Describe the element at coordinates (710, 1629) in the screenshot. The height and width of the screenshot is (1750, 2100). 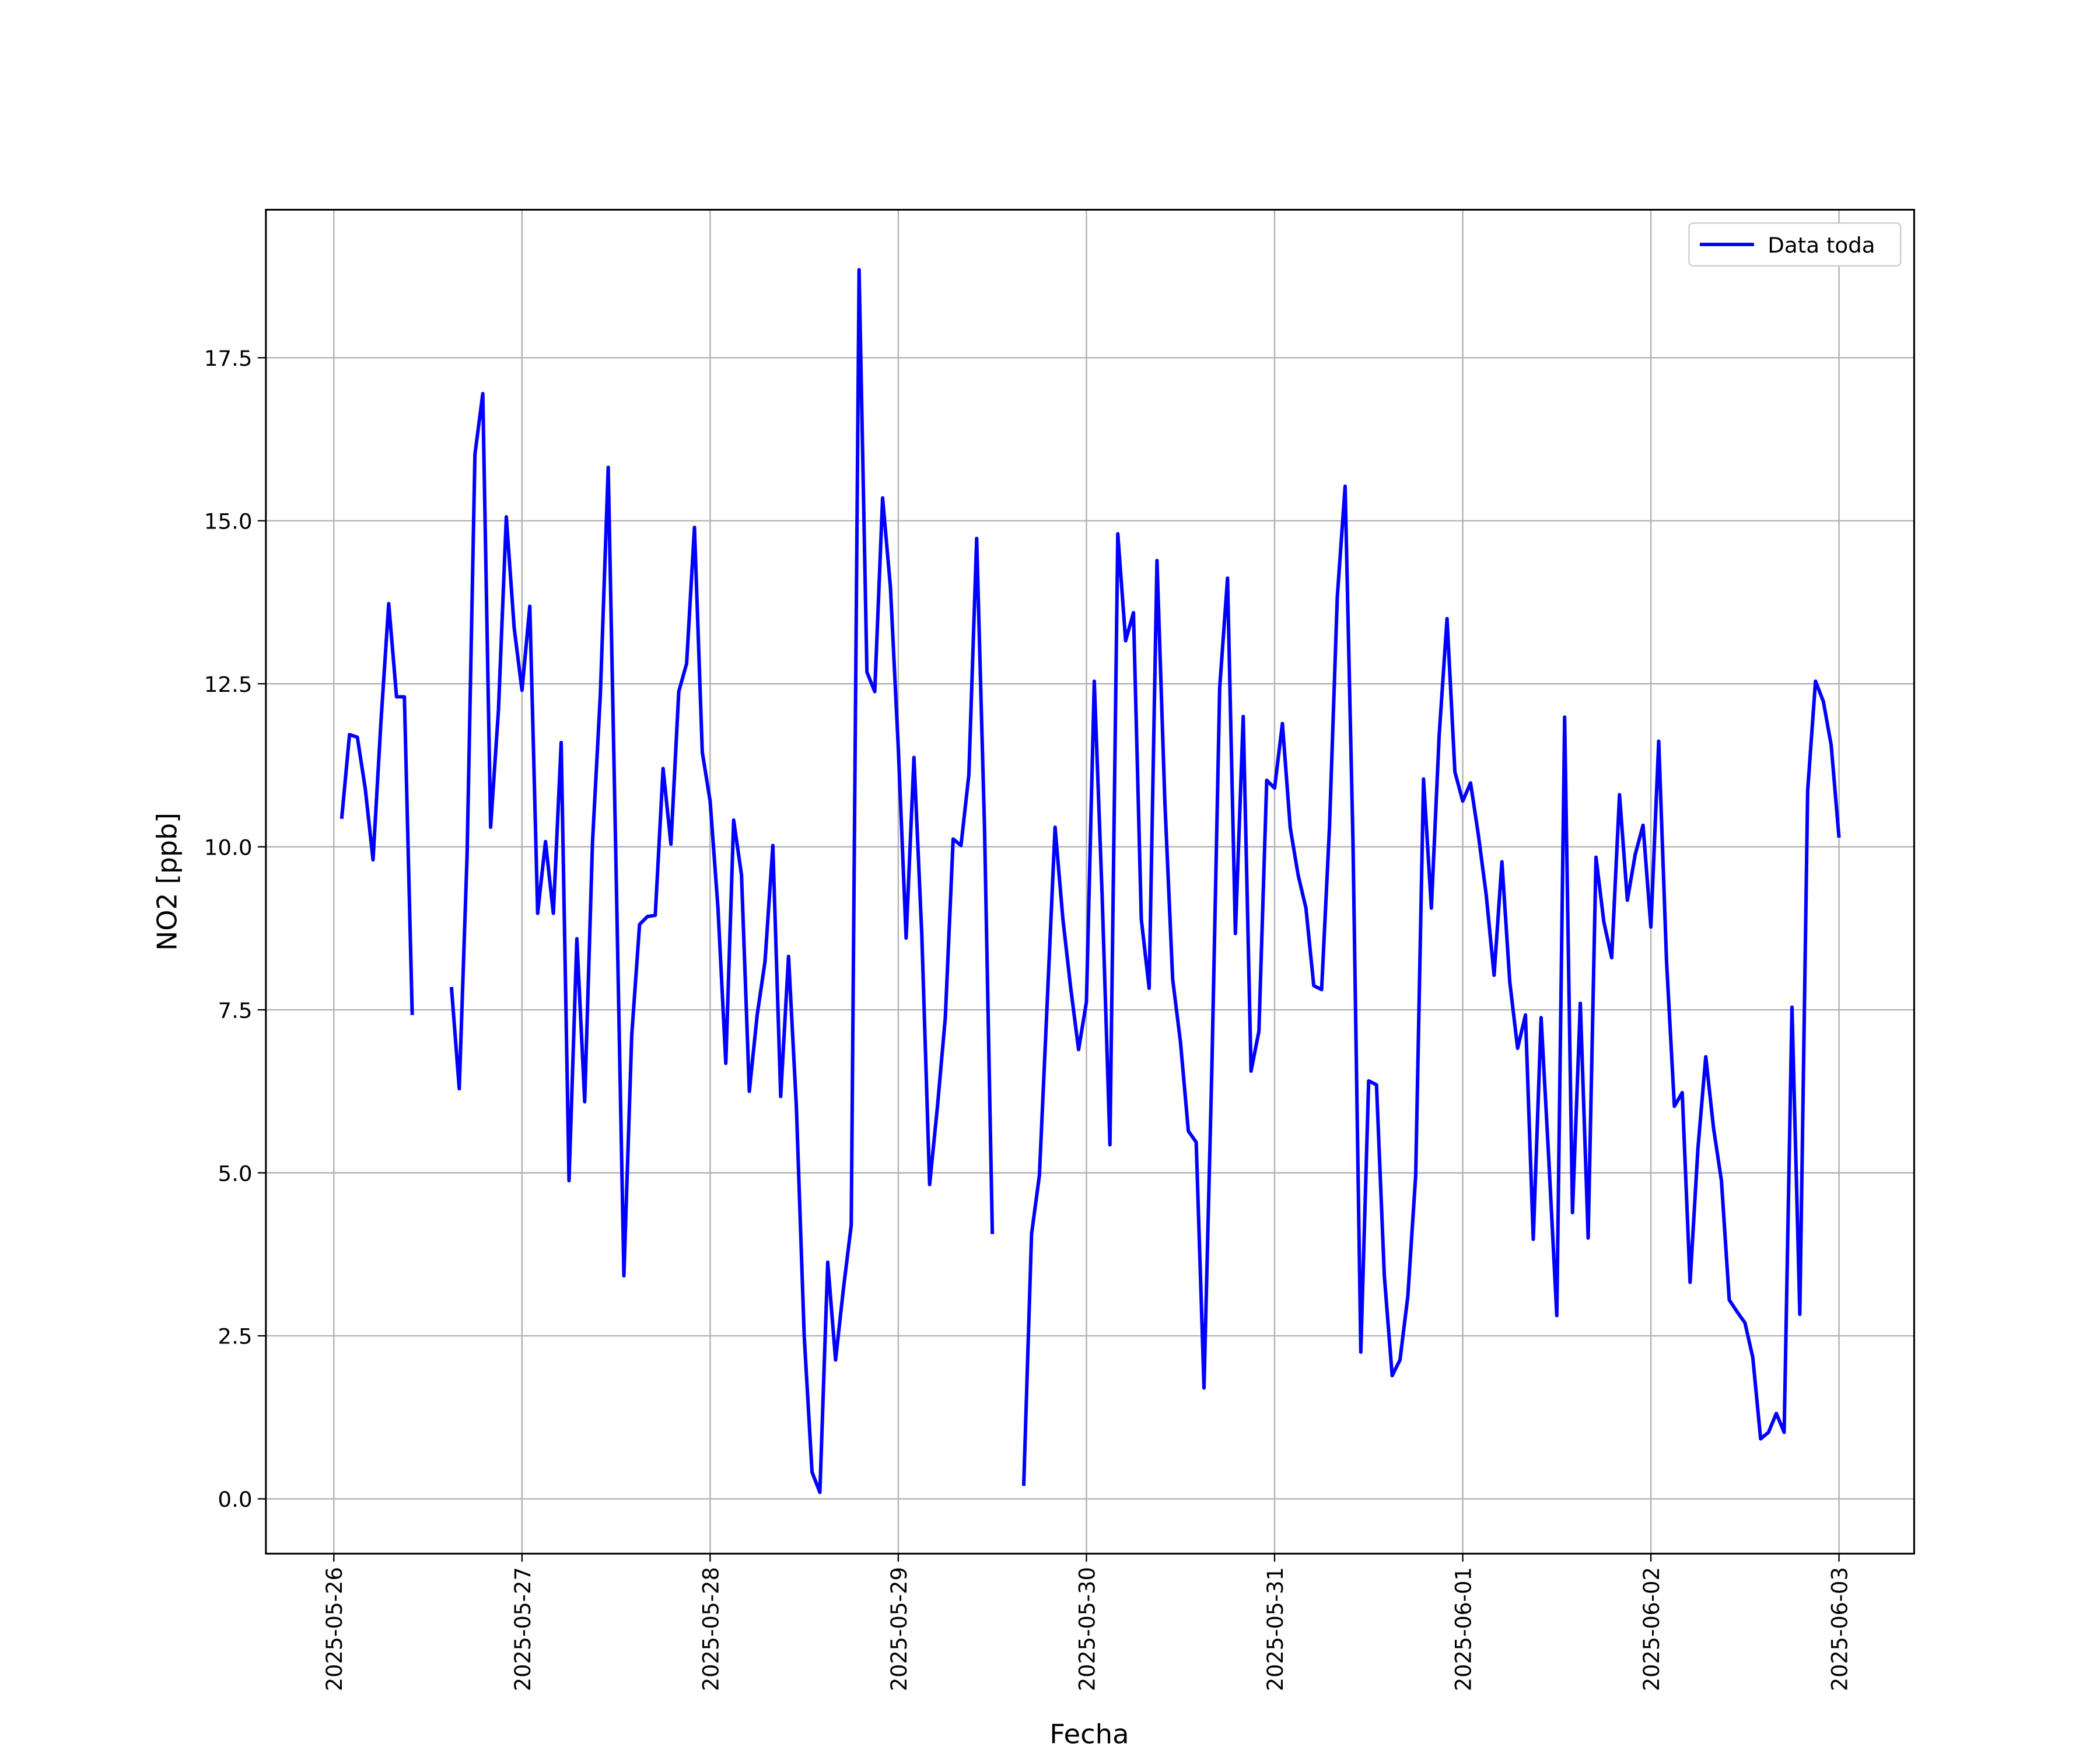
I see `x-tick-label: 2025-05-28` at that location.